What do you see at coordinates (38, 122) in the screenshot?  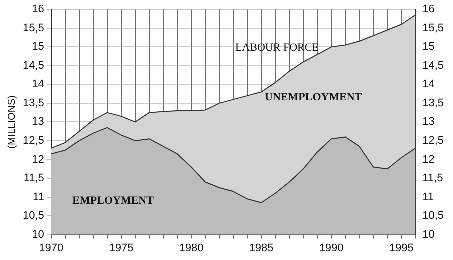 I see `y-tick-label: 13` at bounding box center [38, 122].